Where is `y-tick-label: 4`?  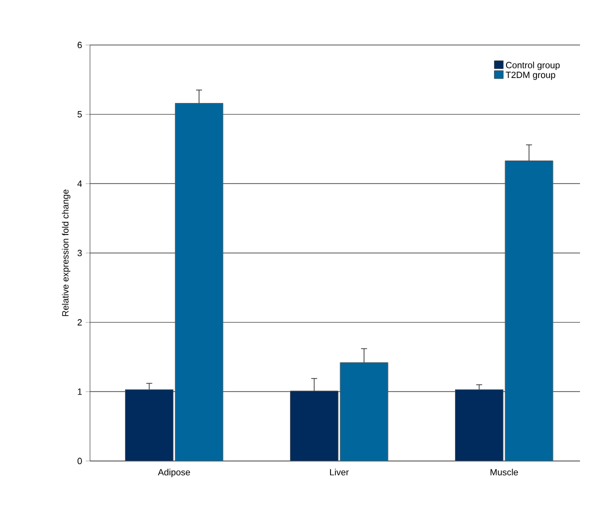 y-tick-label: 4 is located at coordinates (79, 183).